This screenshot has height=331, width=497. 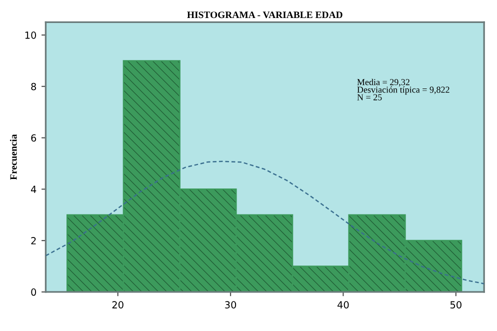 I want to click on x-tick-label: 30, so click(x=230, y=304).